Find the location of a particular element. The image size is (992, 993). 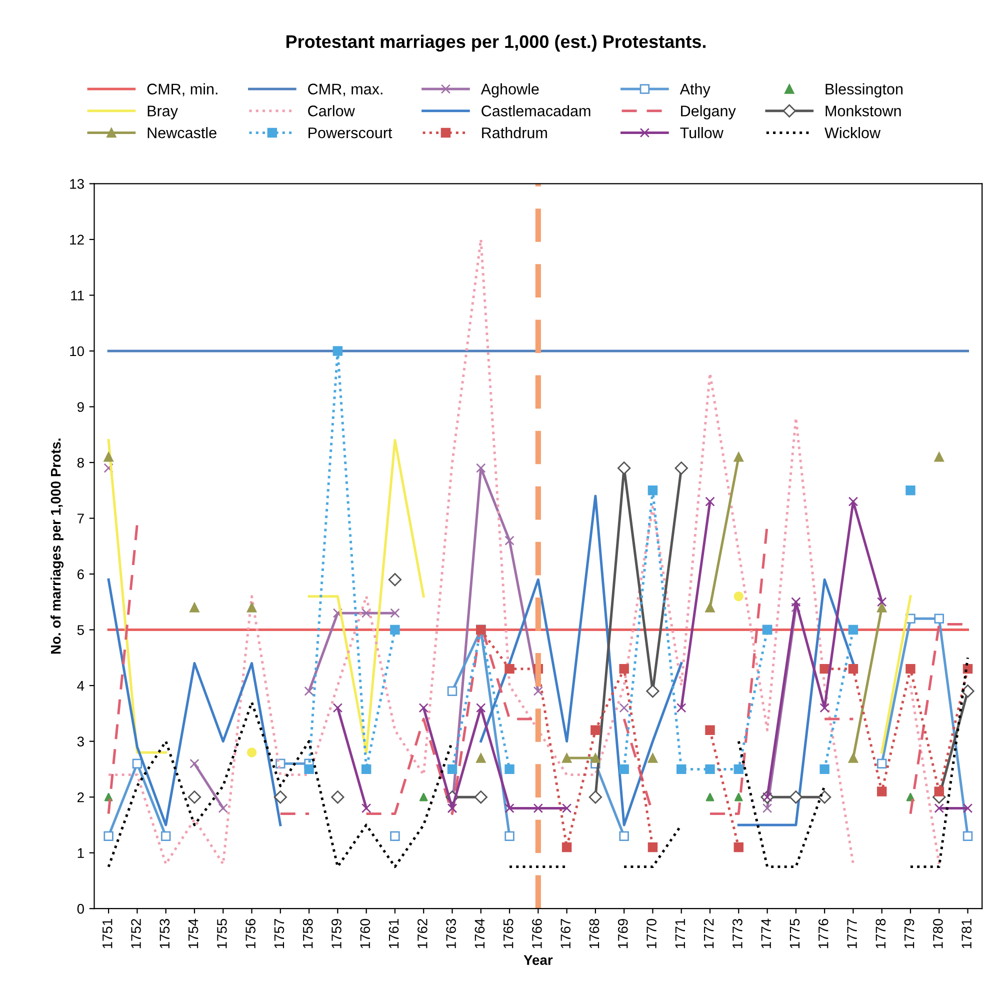

legend-label: Tullow is located at coordinates (702, 132).